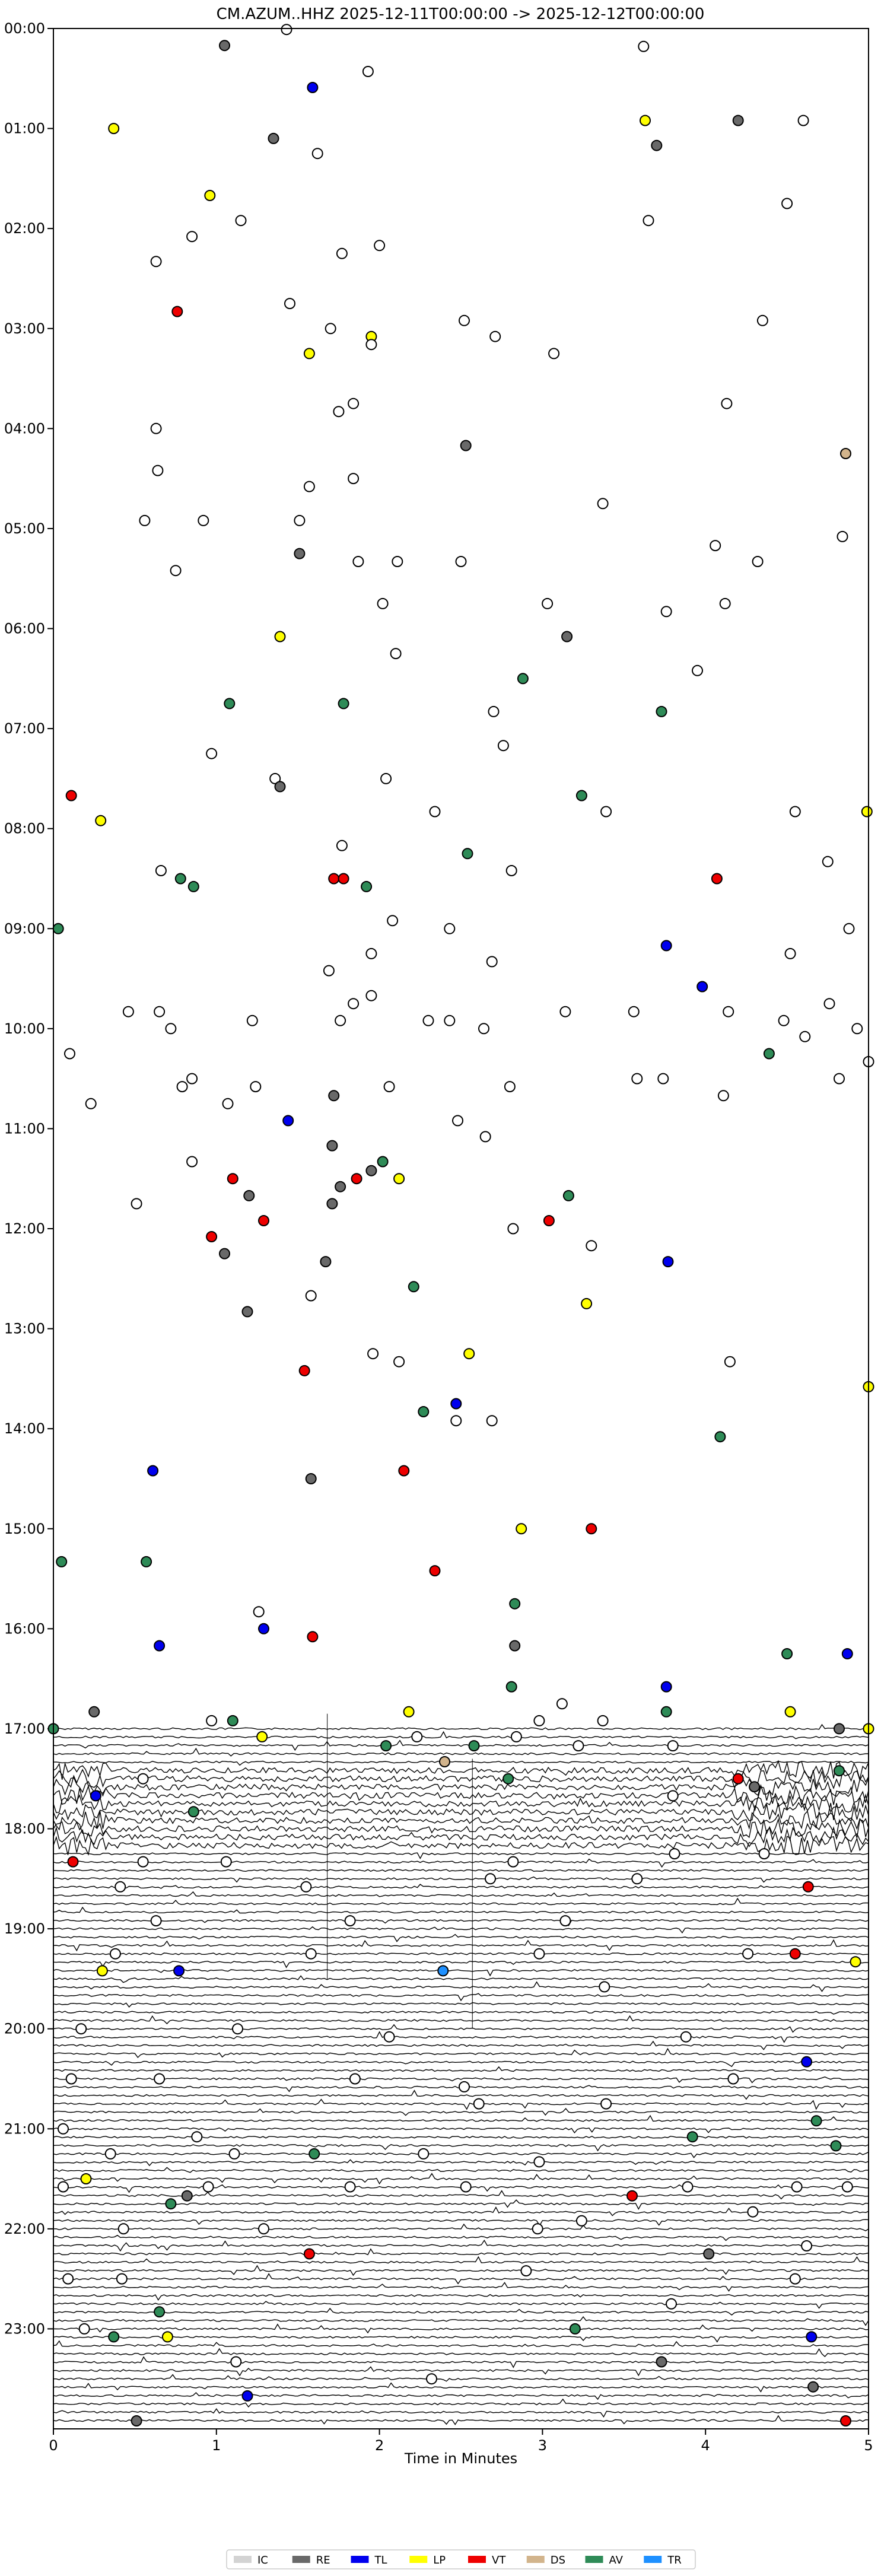 This screenshot has height=2576, width=881. What do you see at coordinates (477, 2559) in the screenshot?
I see `legend-swatch-vt` at bounding box center [477, 2559].